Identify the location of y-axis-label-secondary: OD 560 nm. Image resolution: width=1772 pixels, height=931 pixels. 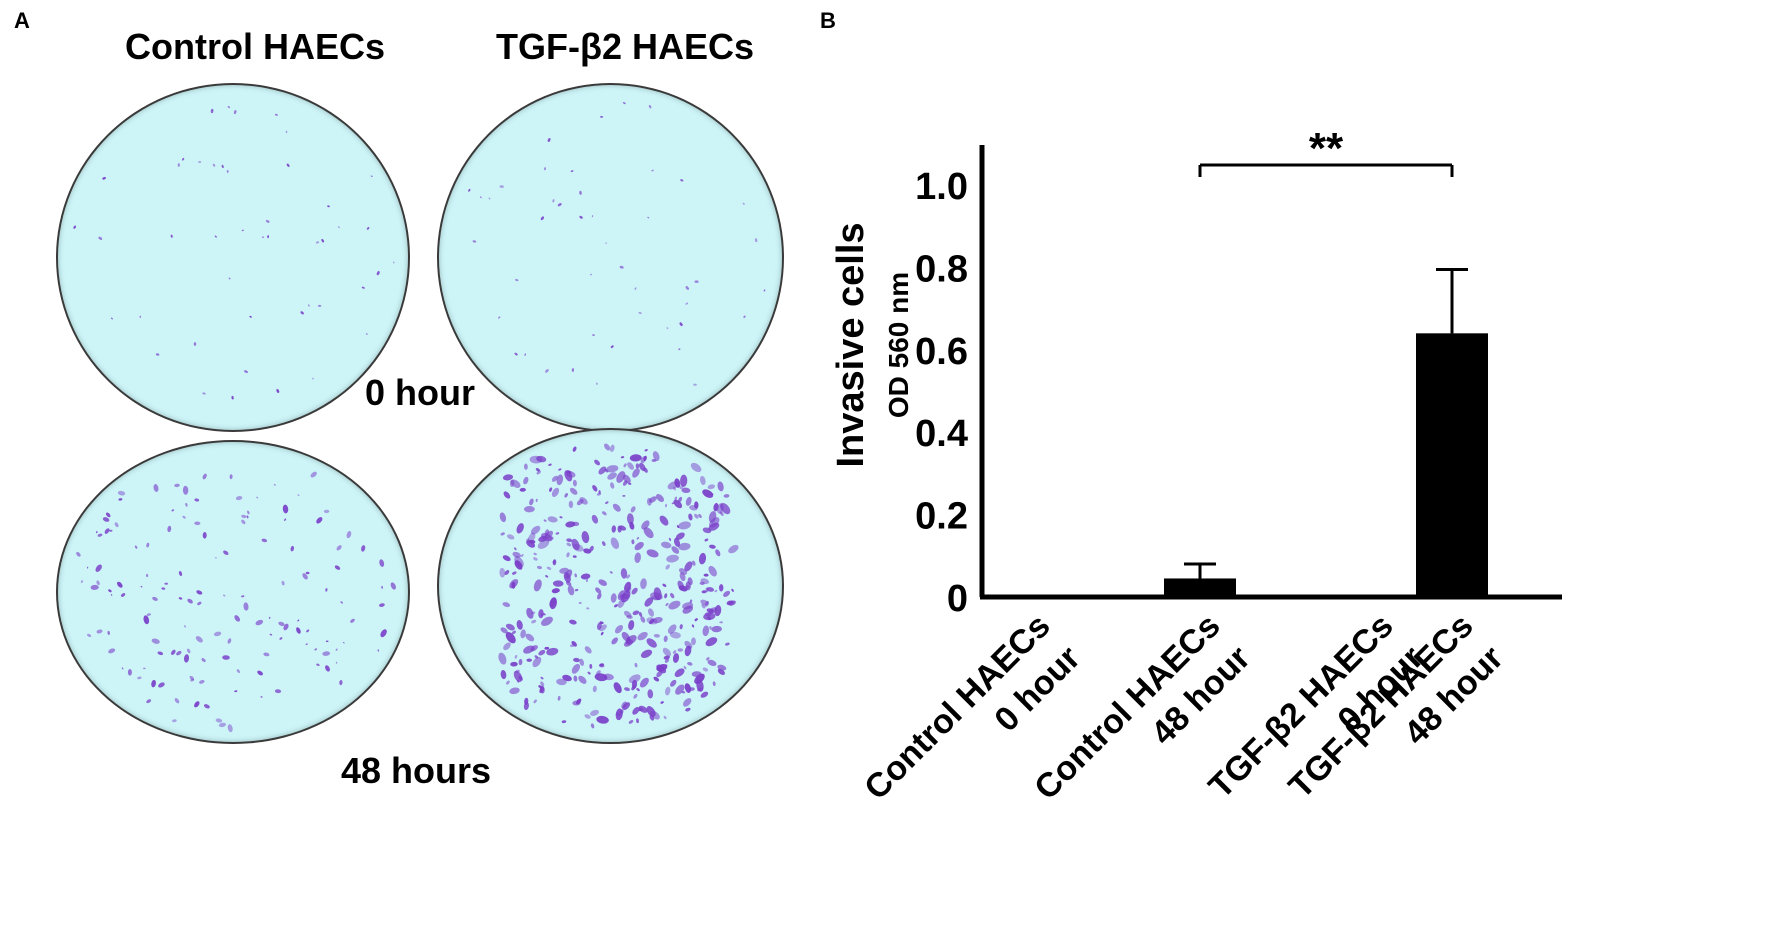
(898, 345).